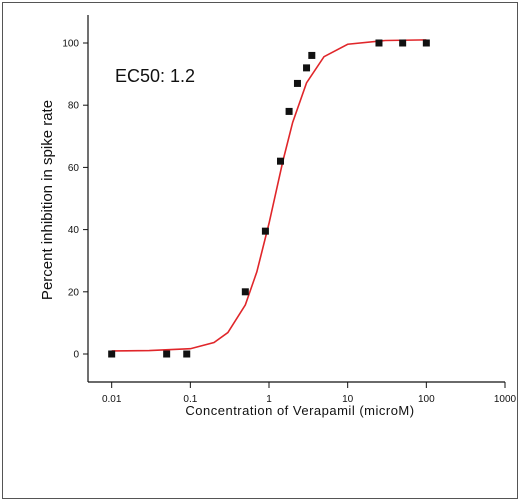  Describe the element at coordinates (74, 168) in the screenshot. I see `y-tick-label: 60` at that location.